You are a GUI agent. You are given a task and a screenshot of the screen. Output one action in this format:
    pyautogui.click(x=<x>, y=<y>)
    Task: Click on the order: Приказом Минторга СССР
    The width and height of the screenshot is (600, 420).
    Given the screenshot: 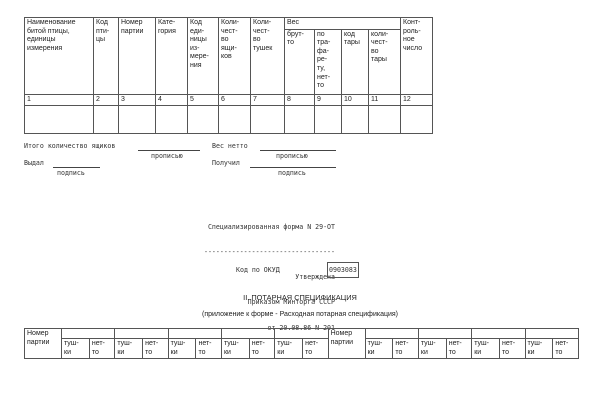 What is the action you would take?
    pyautogui.click(x=291, y=302)
    